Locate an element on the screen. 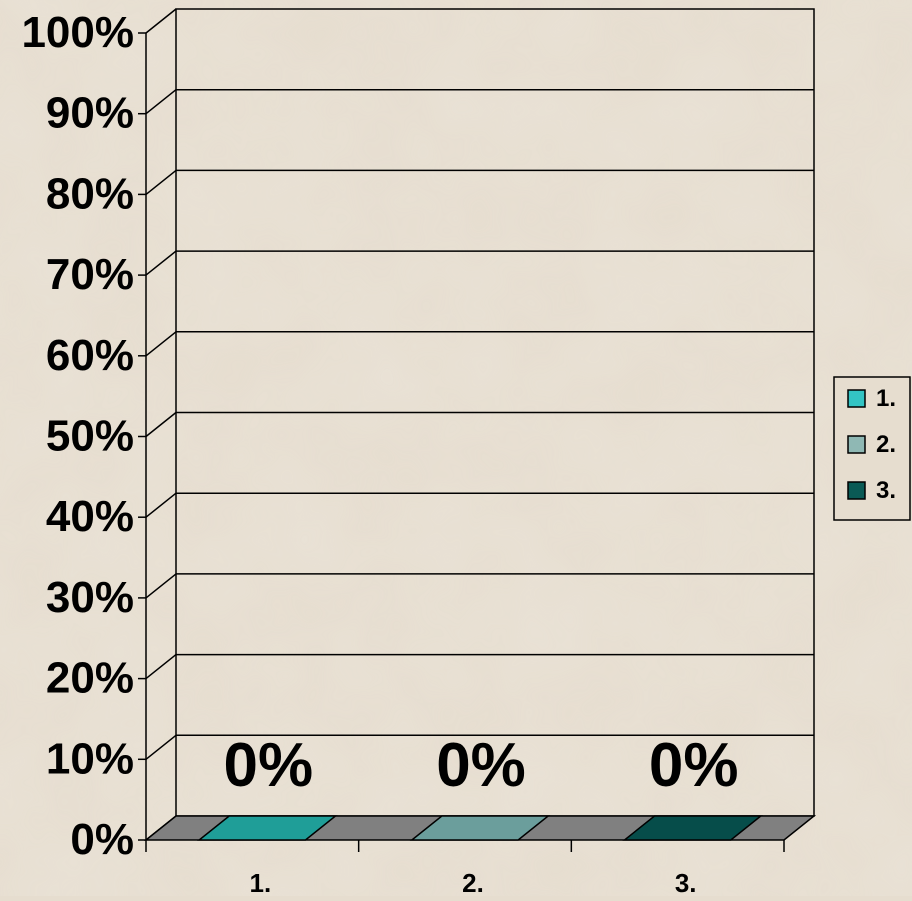  x-tick-label: 2. is located at coordinates (473, 882).